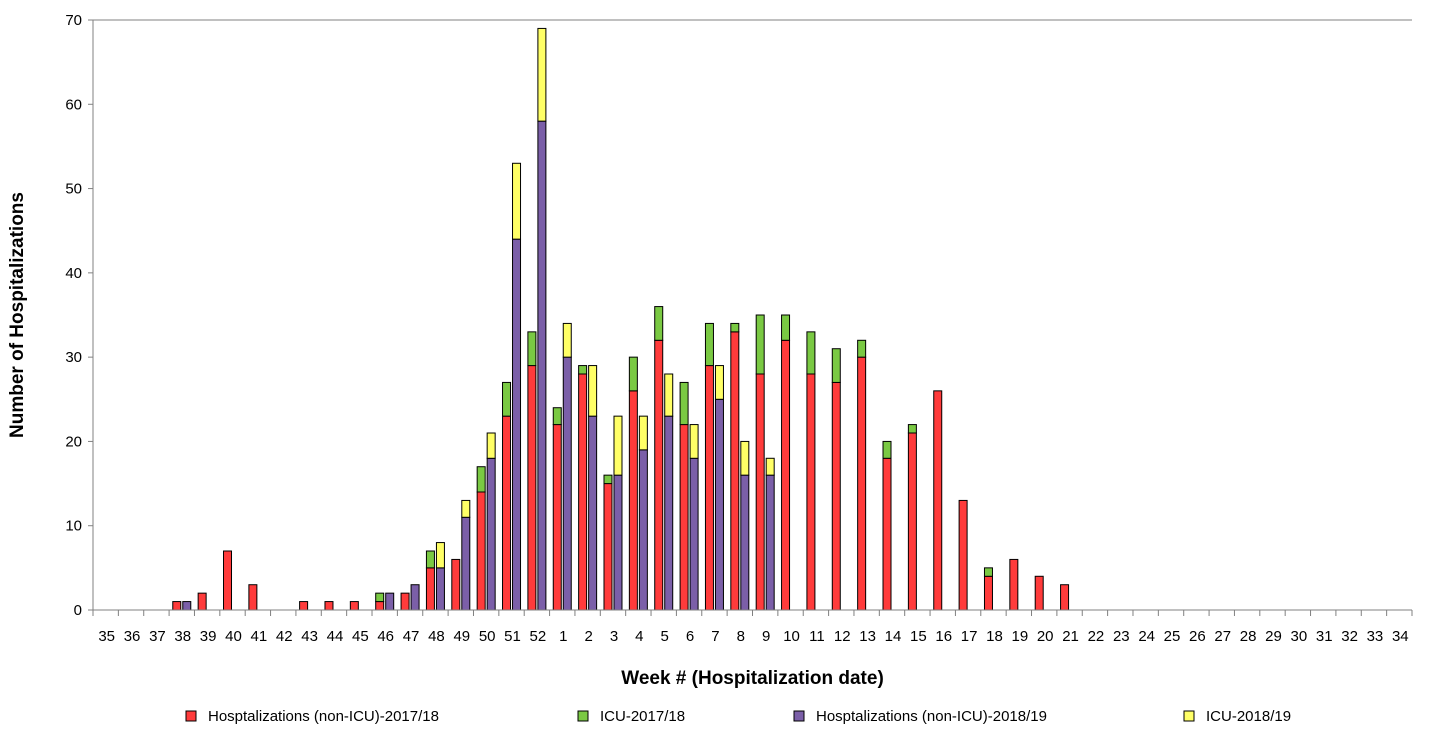 This screenshot has width=1450, height=729. I want to click on y-axis-title: Number of Hospitalizations, so click(17, 315).